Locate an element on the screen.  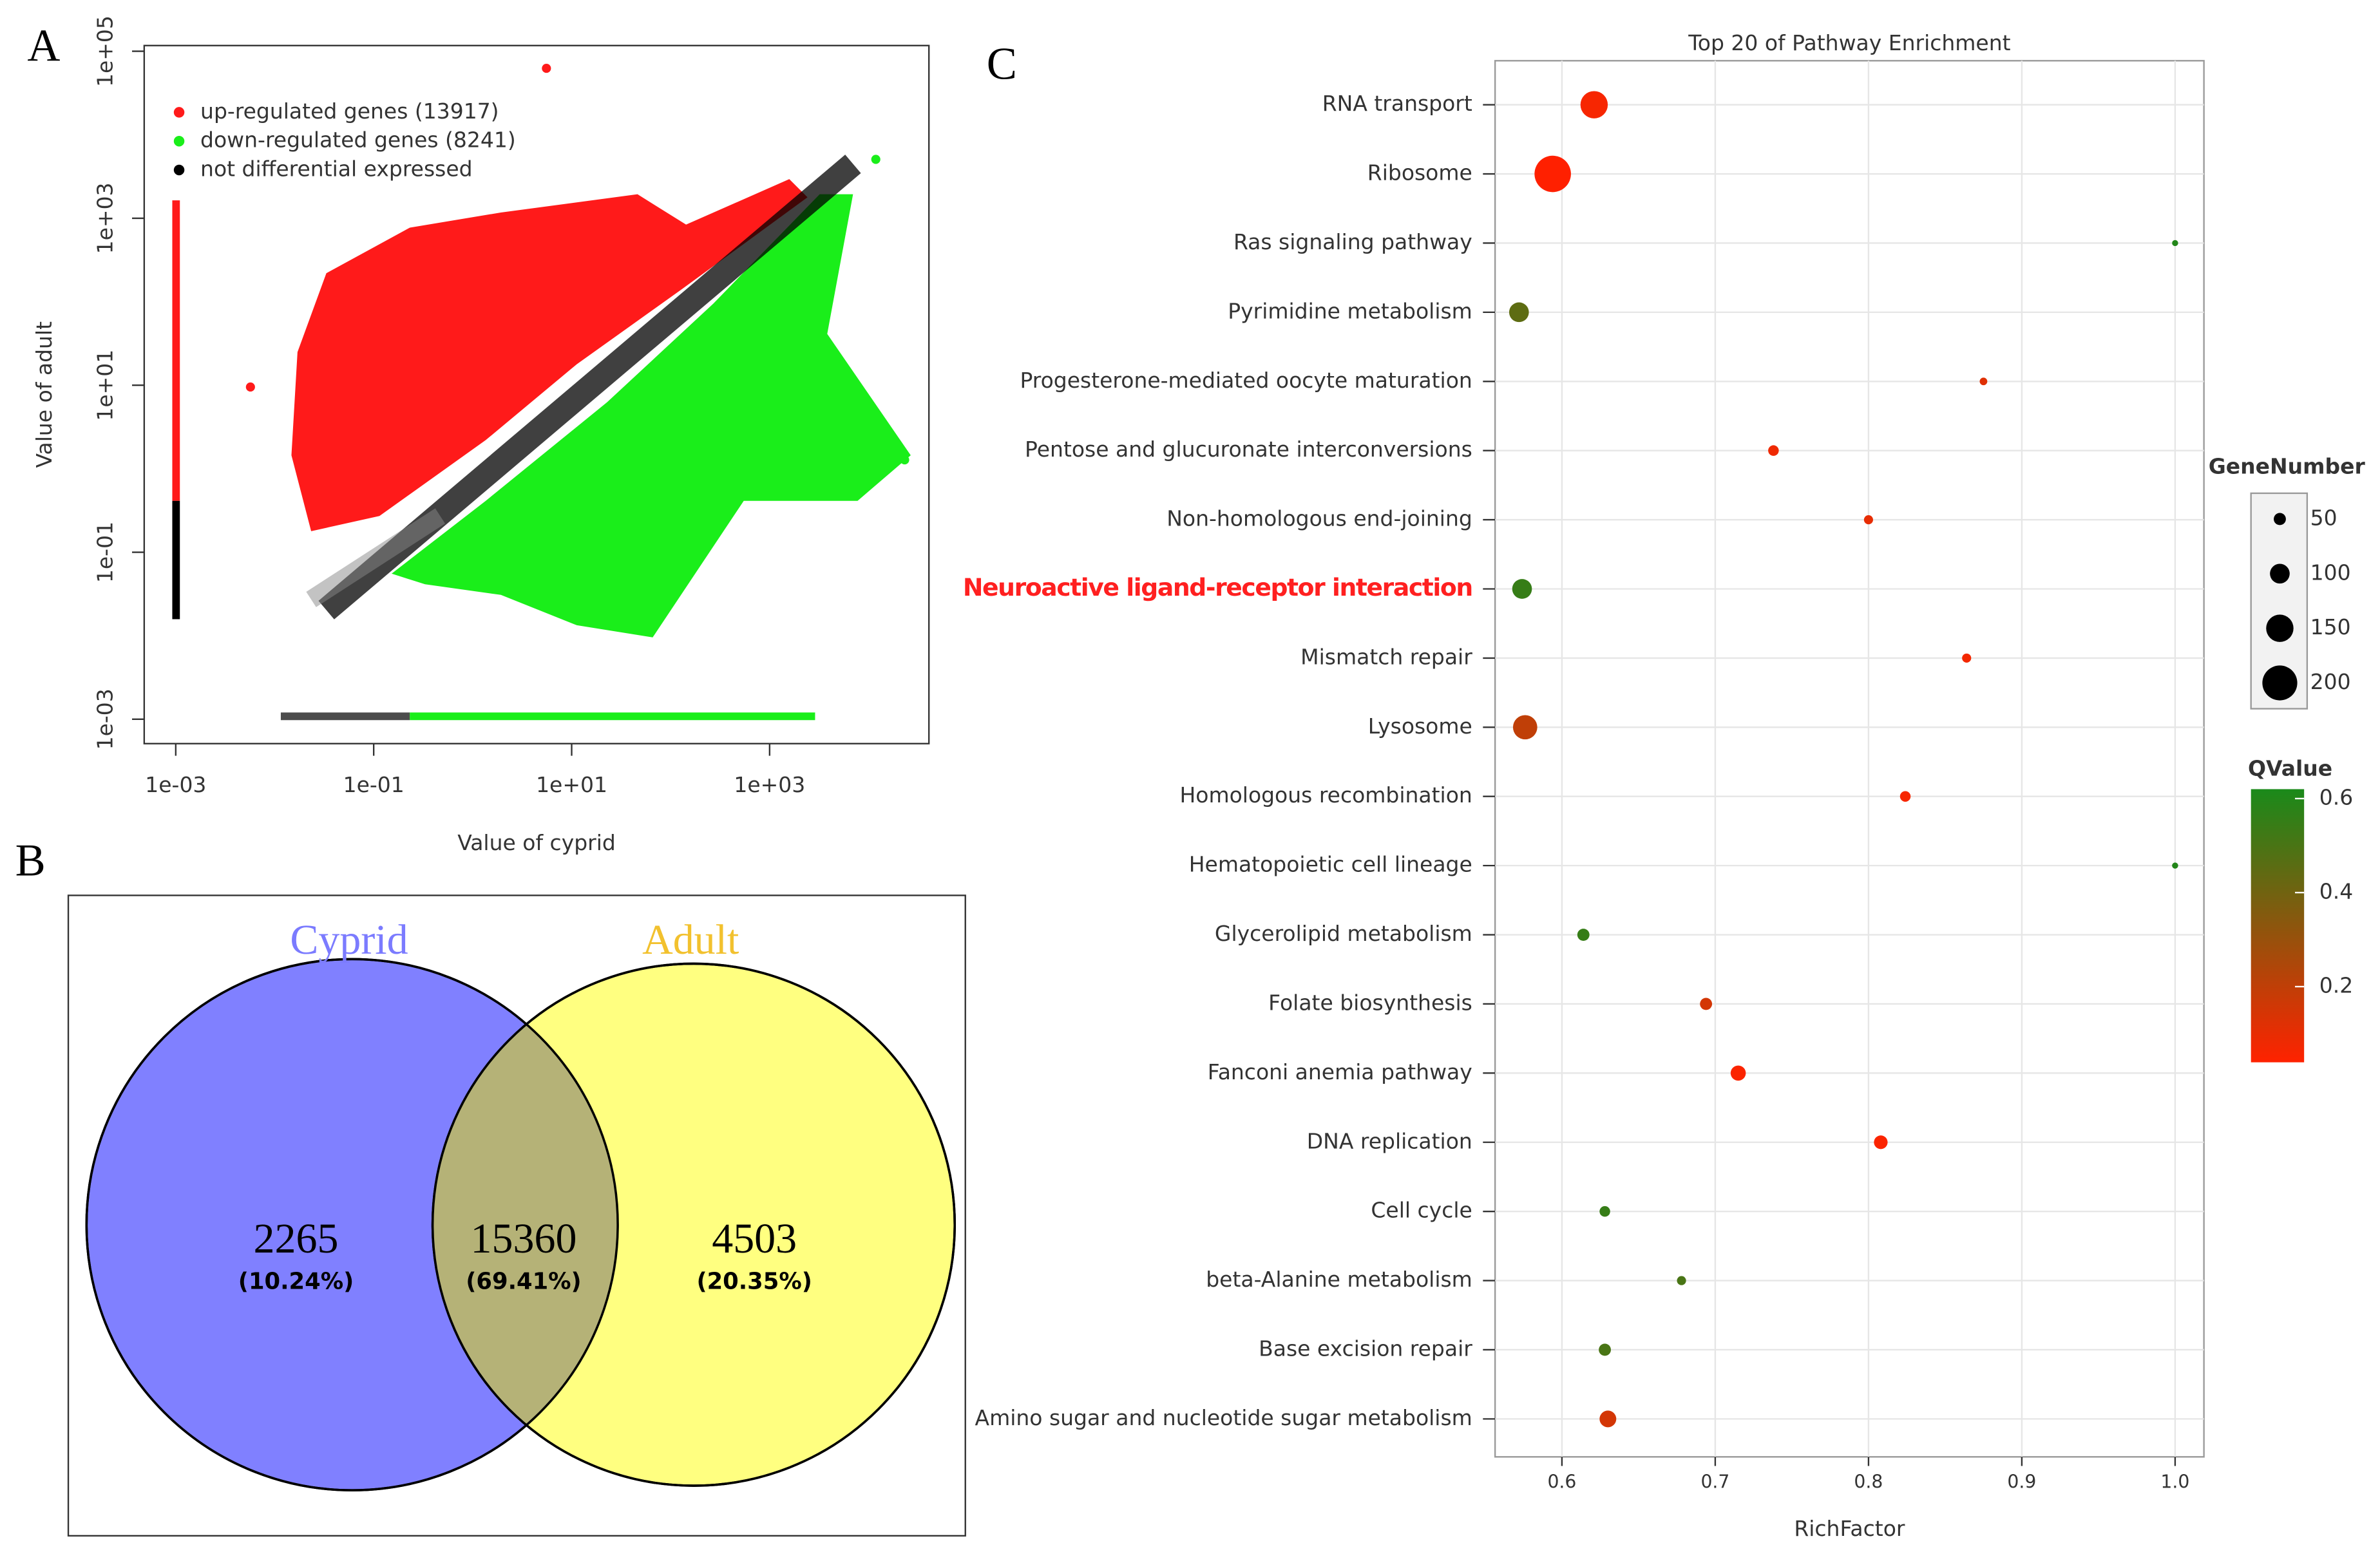
size-legend-label: 150 is located at coordinates (2330, 626).